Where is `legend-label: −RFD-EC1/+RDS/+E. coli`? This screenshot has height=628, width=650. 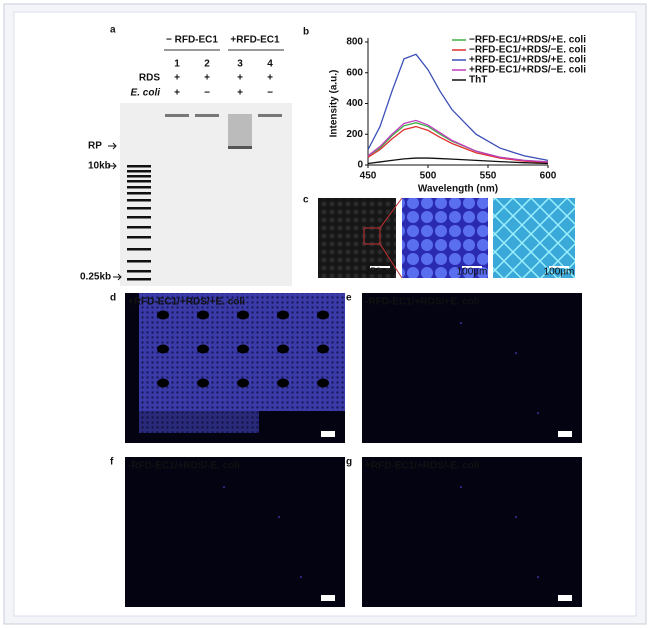 legend-label: −RFD-EC1/+RDS/+E. coli is located at coordinates (527, 40).